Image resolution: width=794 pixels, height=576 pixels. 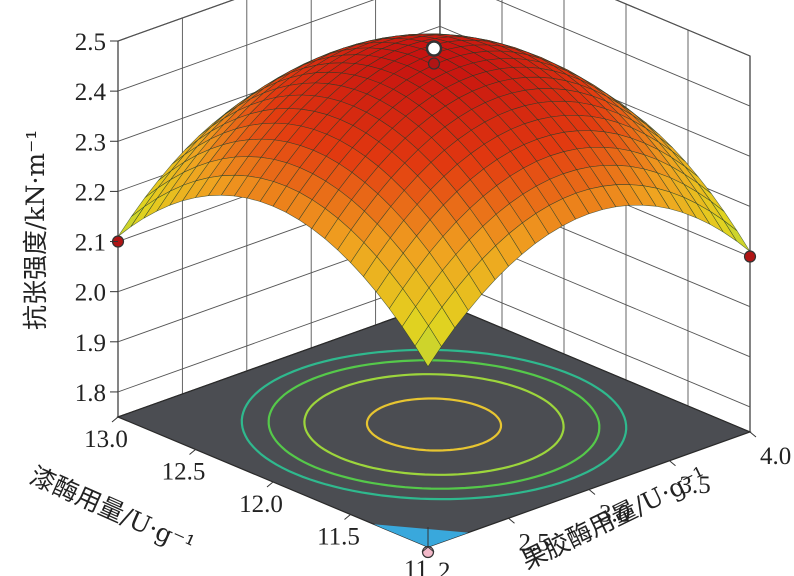 I want to click on y-tick-label: 3.0, so click(x=614, y=514).